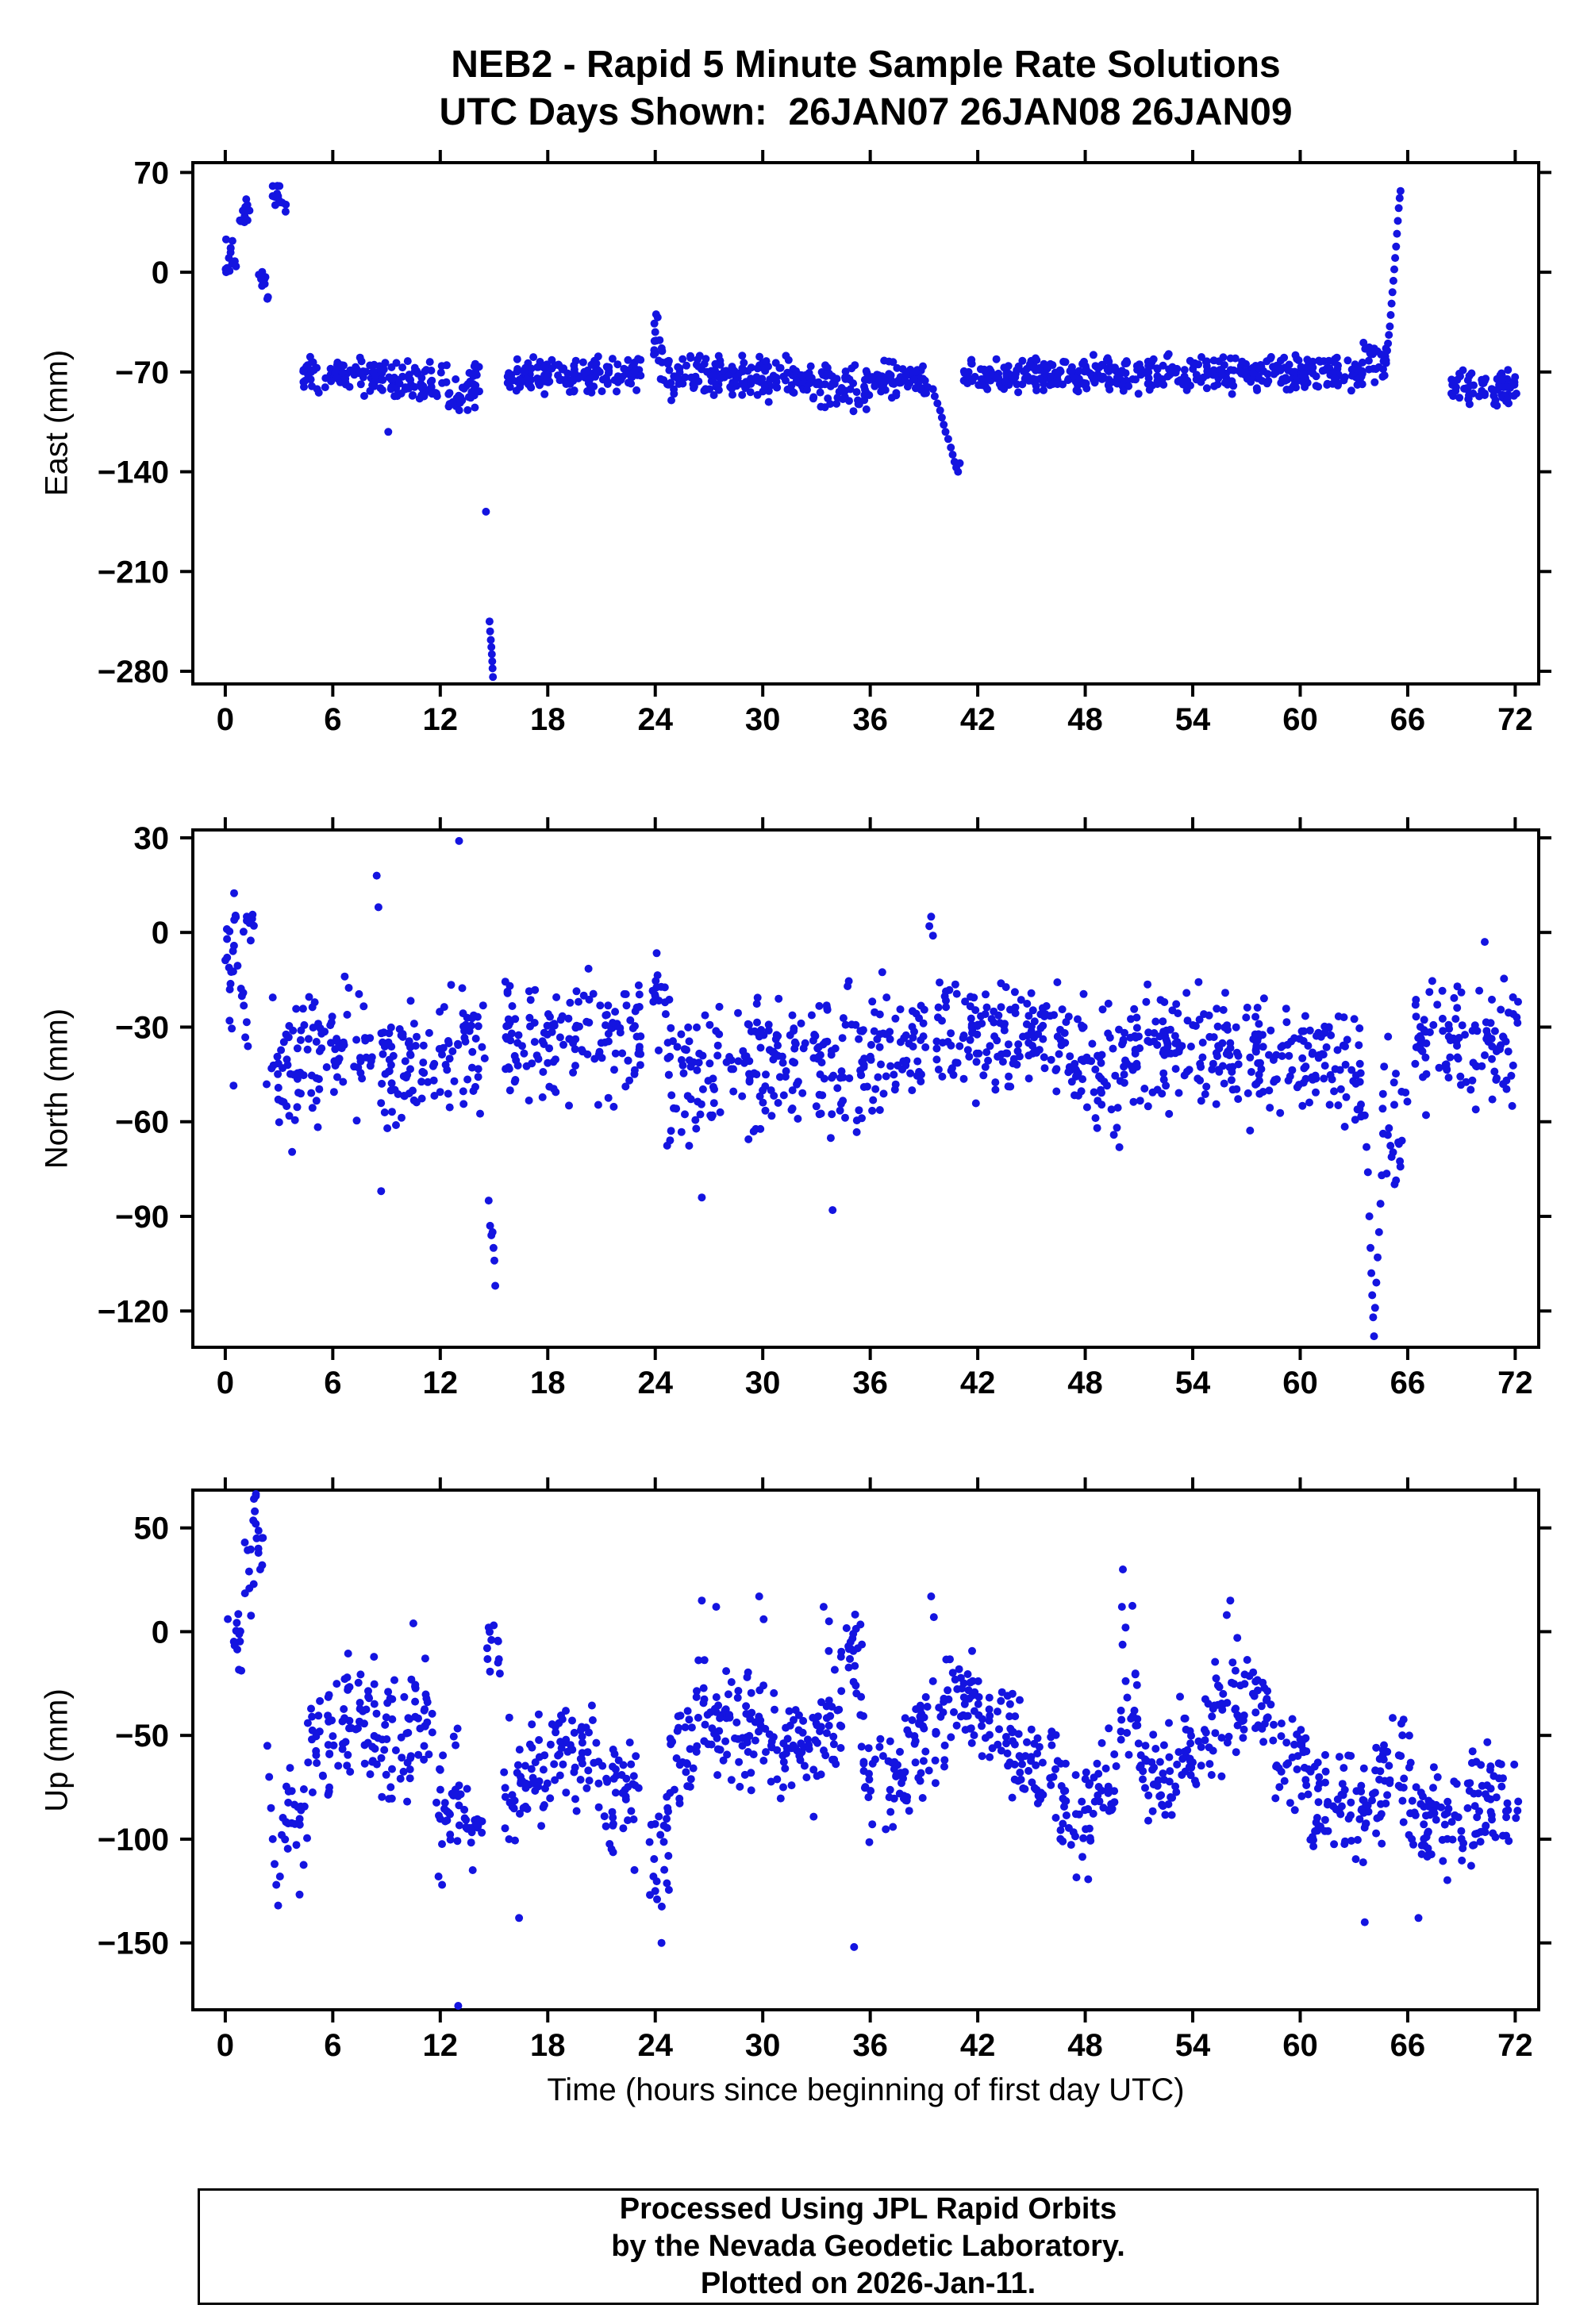 This screenshot has width=1576, height=2324. What do you see at coordinates (133, 1311) in the screenshot?
I see `svg-text: −120` at bounding box center [133, 1311].